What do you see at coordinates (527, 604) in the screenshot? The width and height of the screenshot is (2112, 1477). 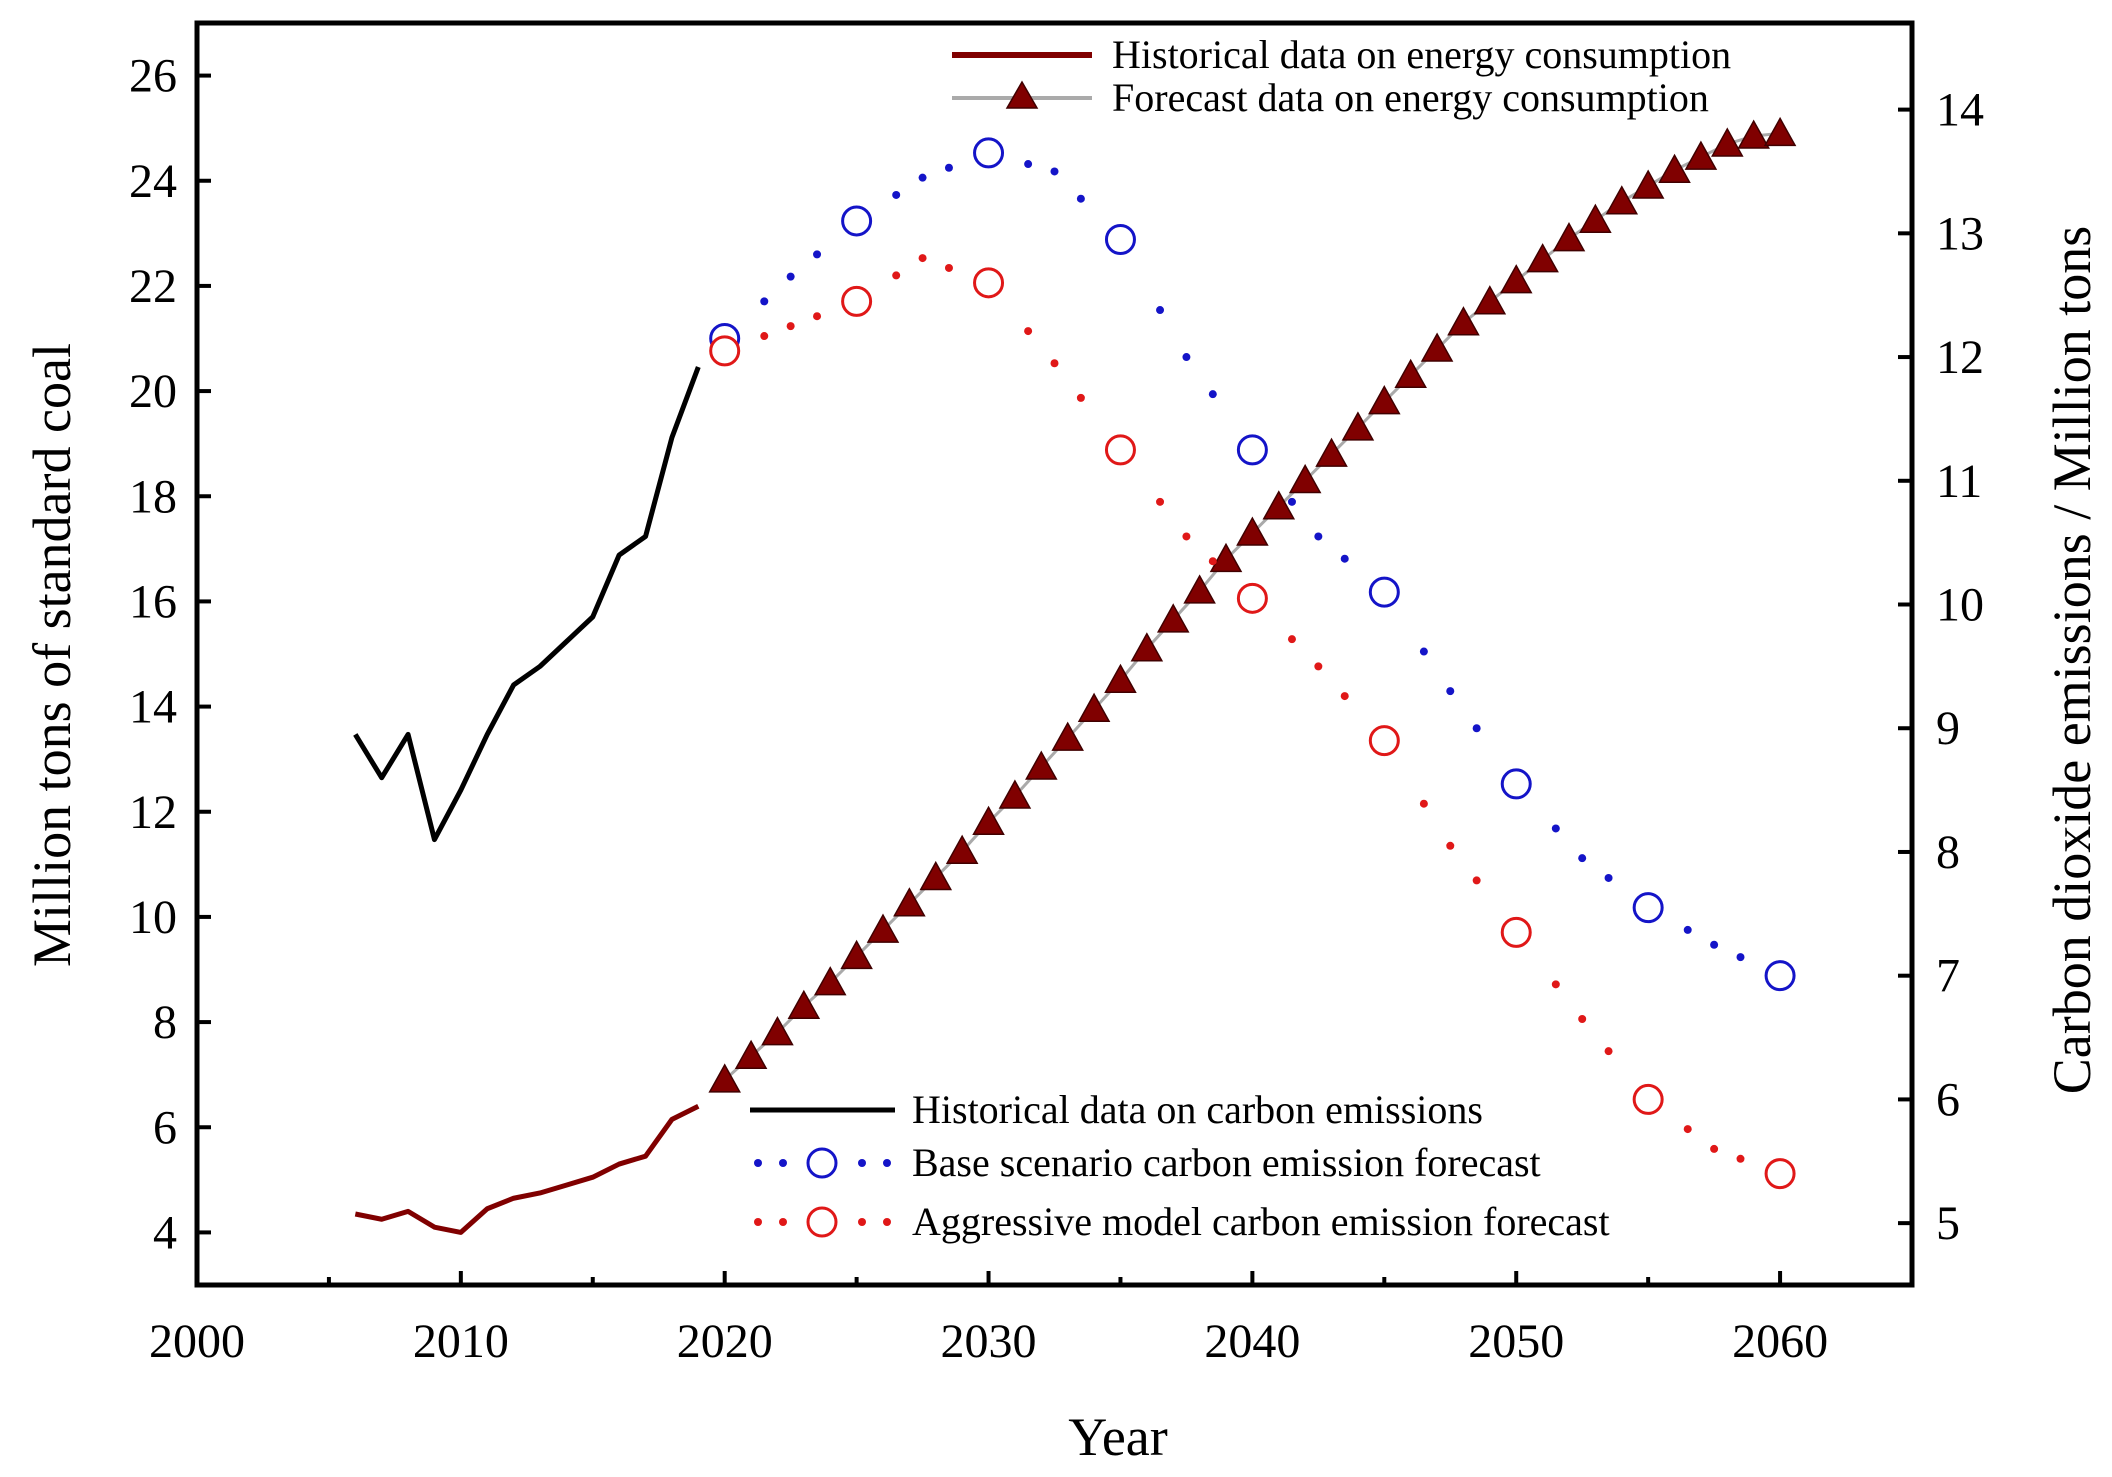 I see `series-historical-data-on-carbon-emissions` at bounding box center [527, 604].